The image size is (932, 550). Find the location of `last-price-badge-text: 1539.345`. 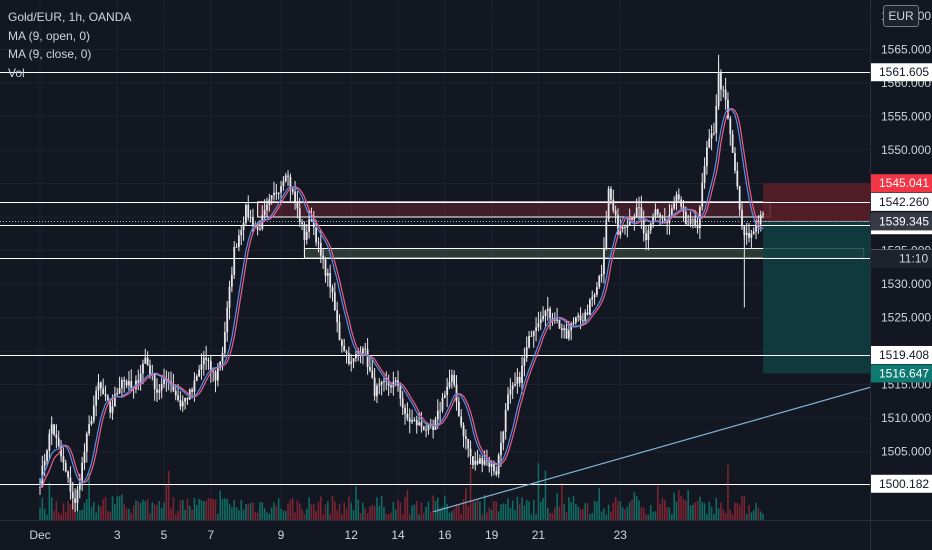

last-price-badge-text: 1539.345 is located at coordinates (904, 221).